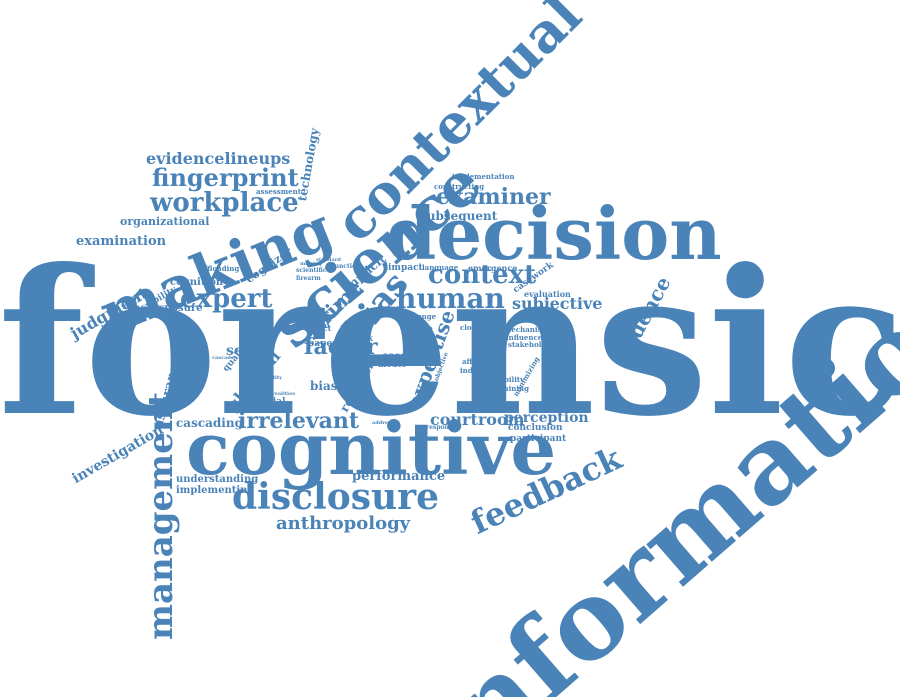 The height and width of the screenshot is (697, 900). What do you see at coordinates (476, 327) in the screenshot?
I see `word-clothing: clothing` at bounding box center [476, 327].